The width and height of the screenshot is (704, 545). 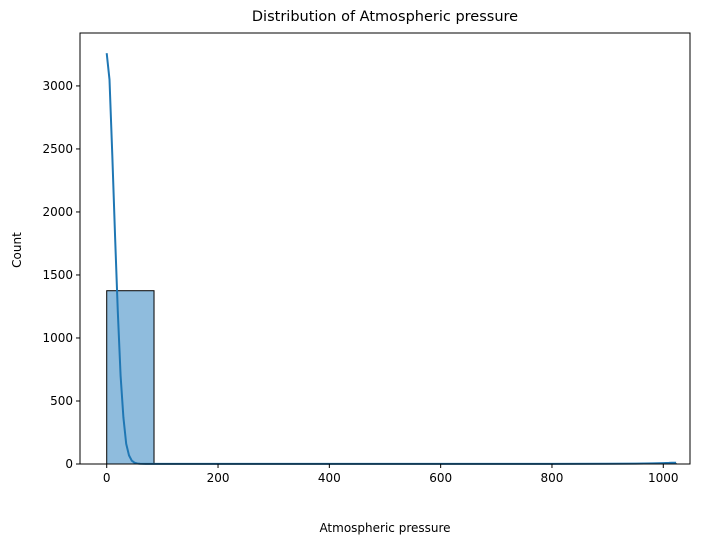 I want to click on x-tick-label: 1000, so click(x=663, y=478).